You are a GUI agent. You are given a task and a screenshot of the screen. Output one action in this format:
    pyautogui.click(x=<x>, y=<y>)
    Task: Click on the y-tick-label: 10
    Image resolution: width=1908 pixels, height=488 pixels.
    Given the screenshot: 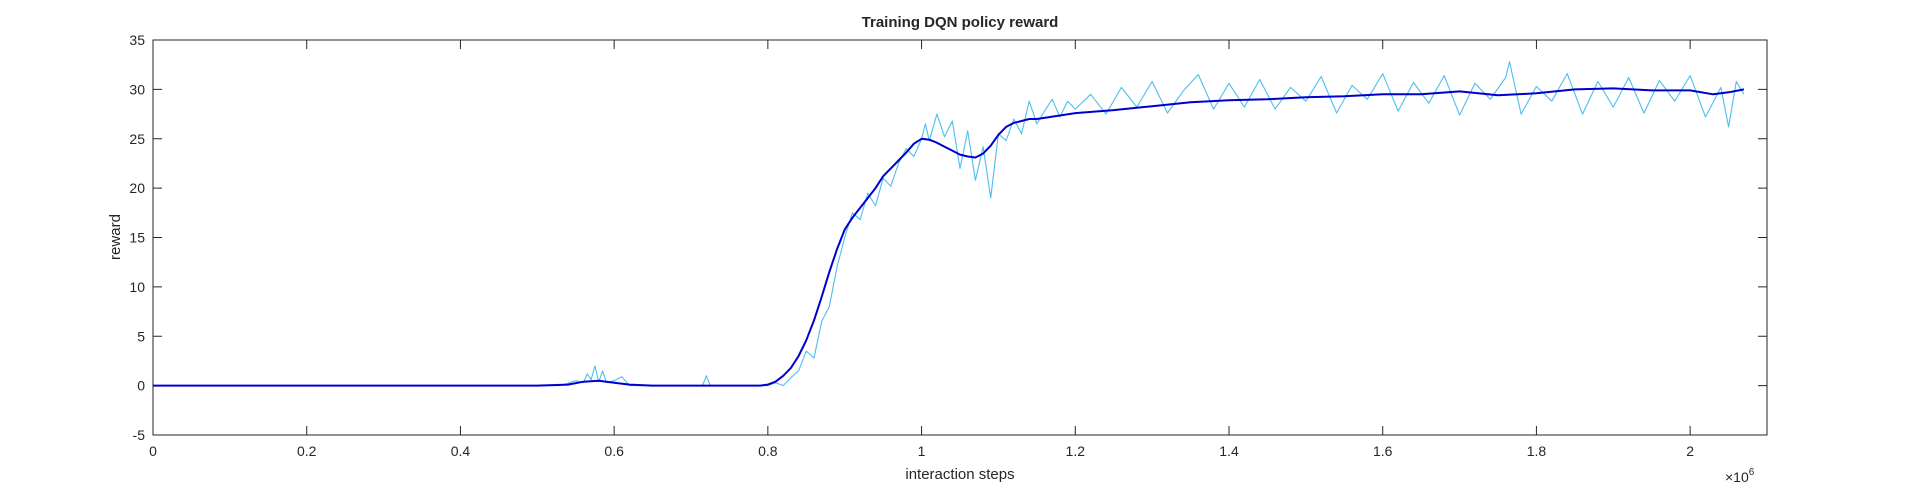 What is the action you would take?
    pyautogui.click(x=137, y=287)
    